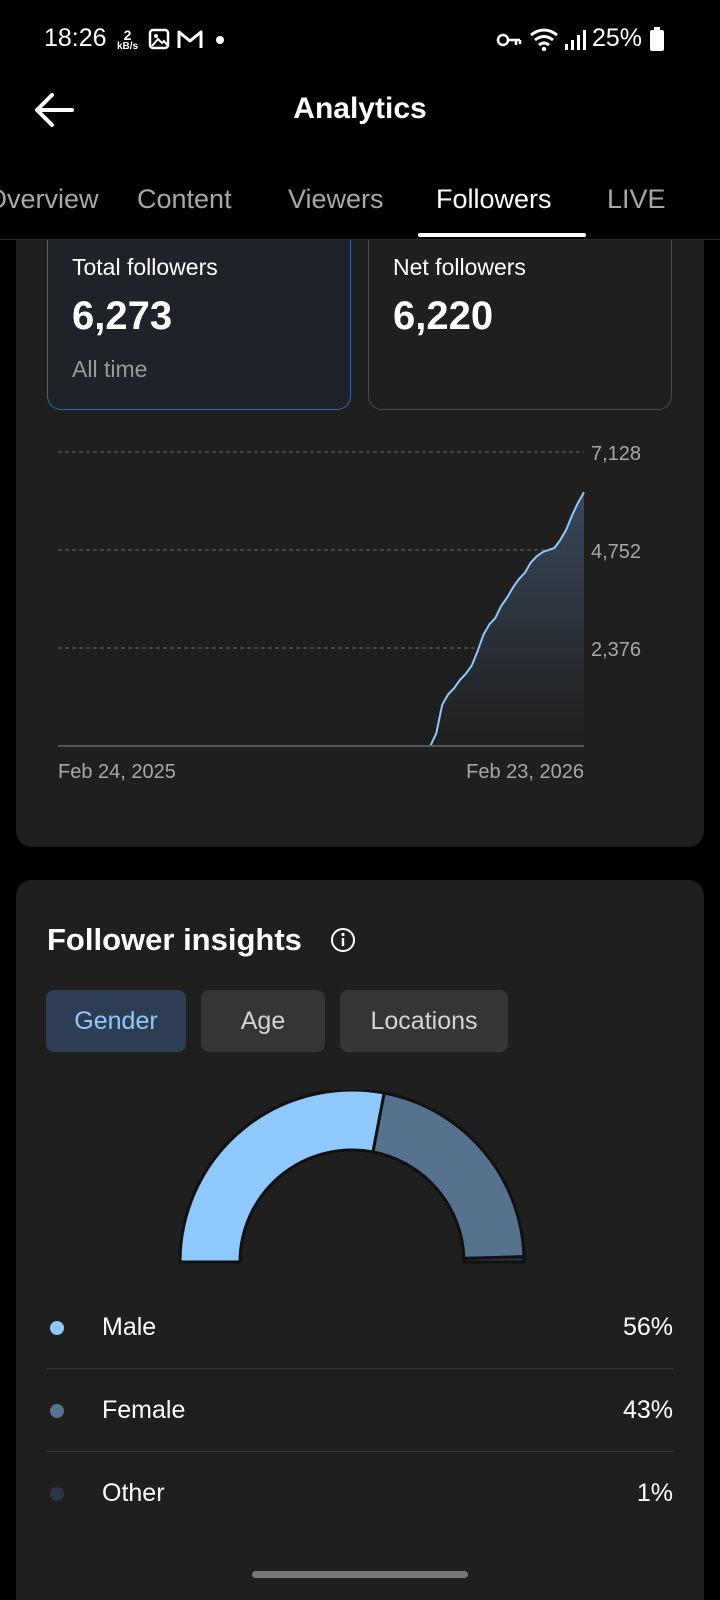  I want to click on battery-icon, so click(657, 39).